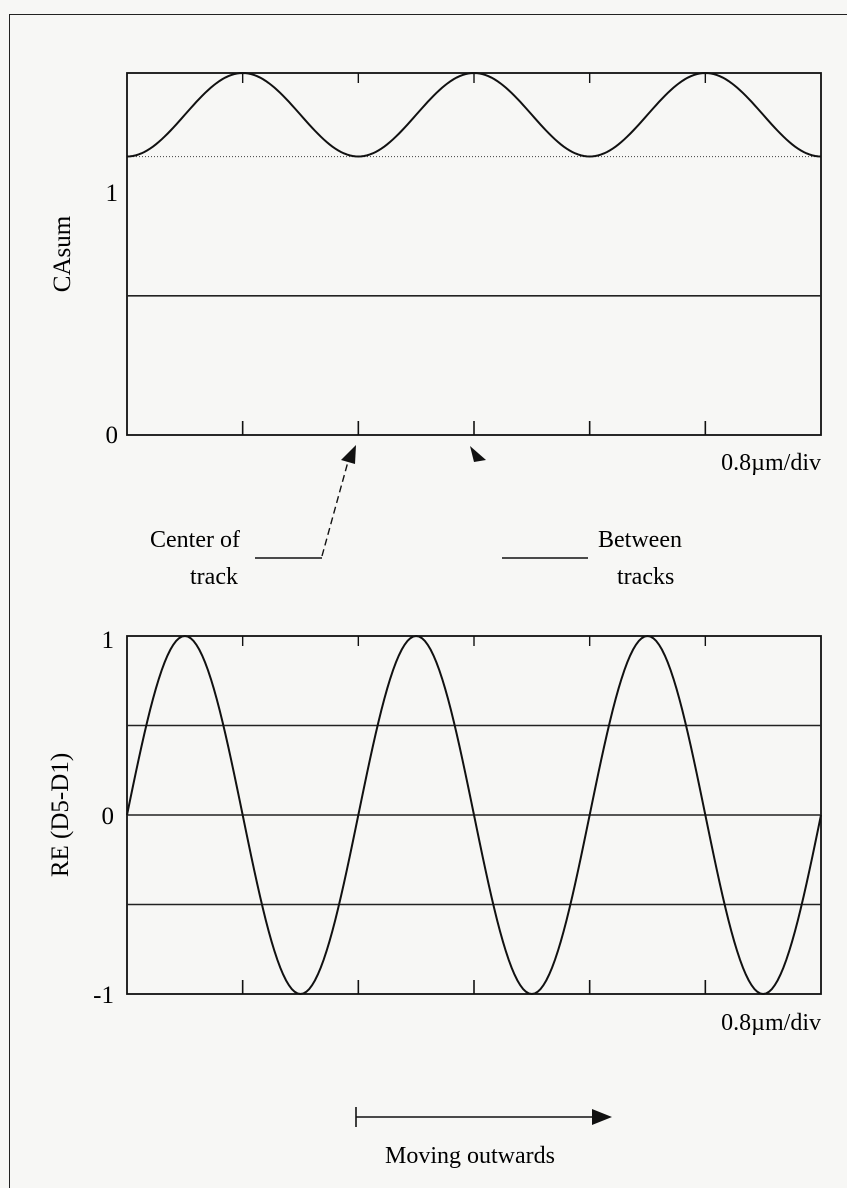 This screenshot has width=847, height=1188. I want to click on center-of-track-pointer-line, so click(335, 507).